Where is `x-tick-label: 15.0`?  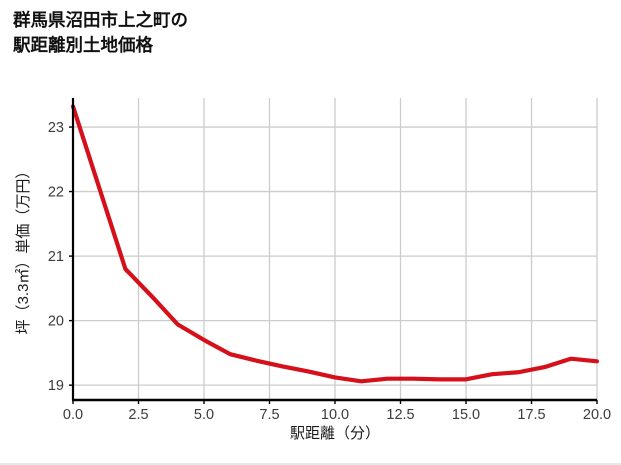 x-tick-label: 15.0 is located at coordinates (466, 415).